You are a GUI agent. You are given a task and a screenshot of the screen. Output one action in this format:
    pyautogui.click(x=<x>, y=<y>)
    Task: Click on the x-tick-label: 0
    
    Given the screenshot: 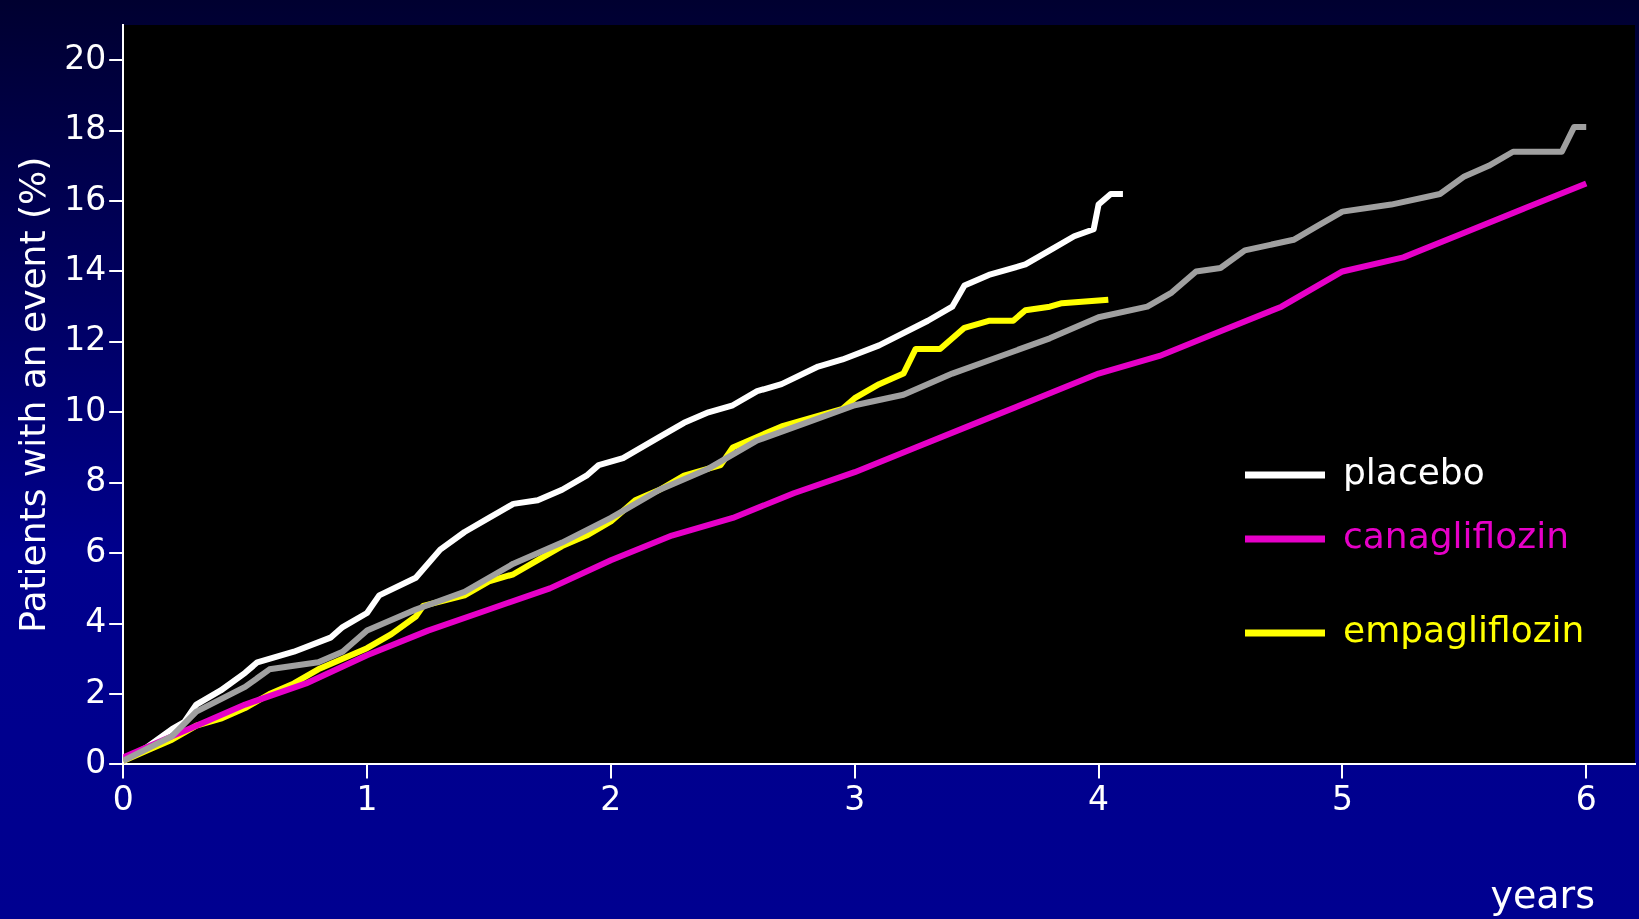 What is the action you would take?
    pyautogui.click(x=123, y=798)
    